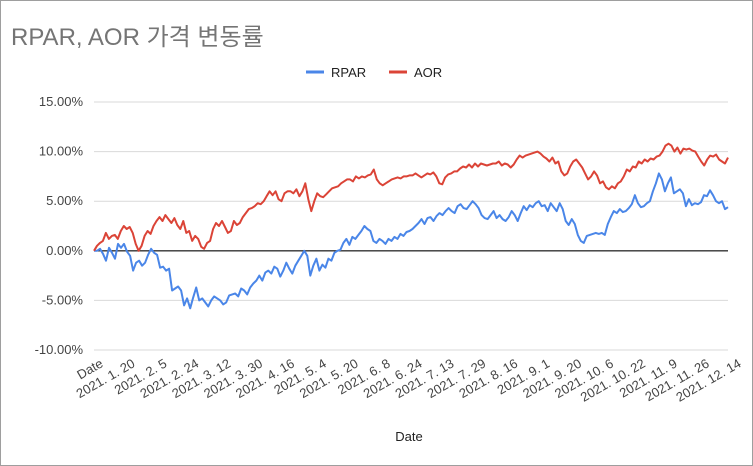  What do you see at coordinates (63, 299) in the screenshot?
I see `y-tick-label: -5.00%` at bounding box center [63, 299].